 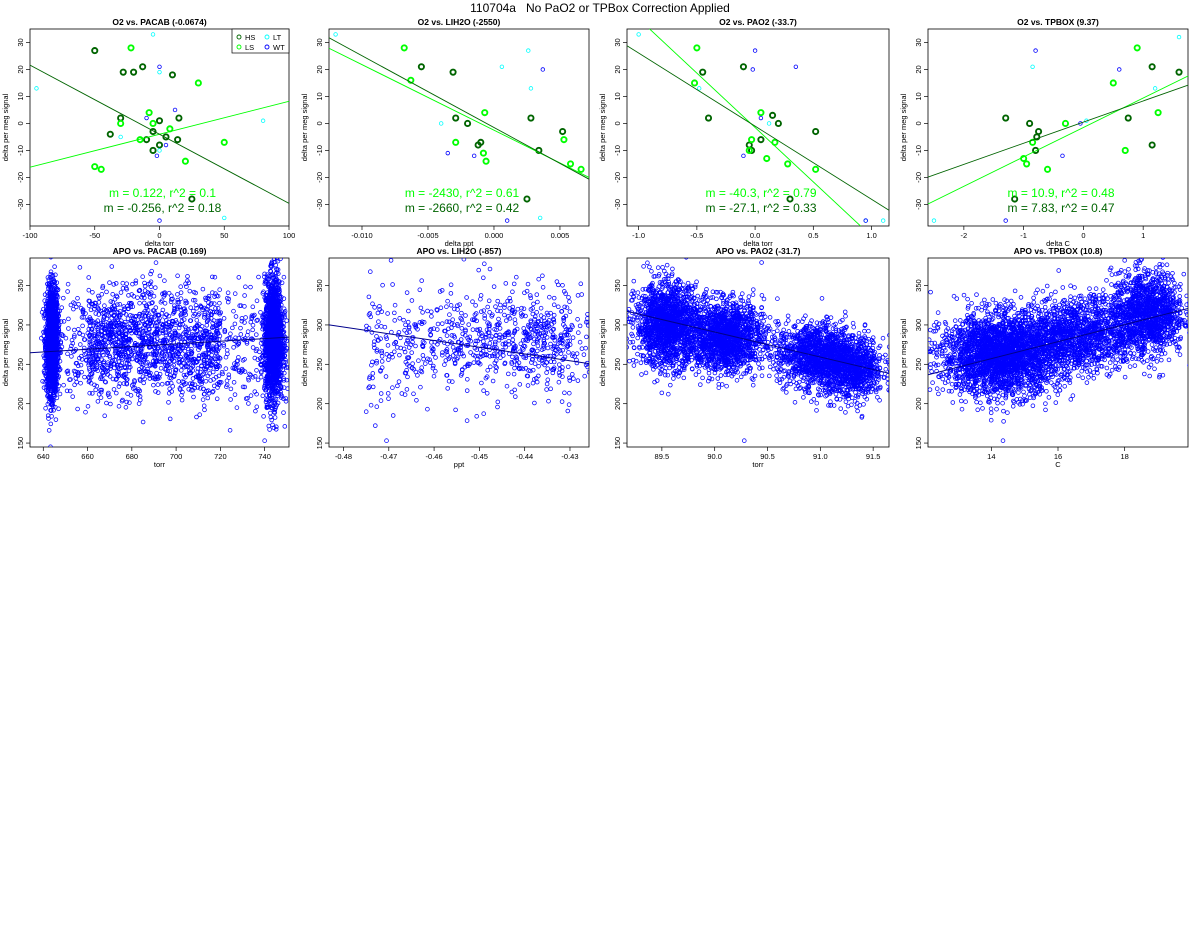 What do you see at coordinates (176, 456) in the screenshot?
I see `x-tick-label: 700` at bounding box center [176, 456].